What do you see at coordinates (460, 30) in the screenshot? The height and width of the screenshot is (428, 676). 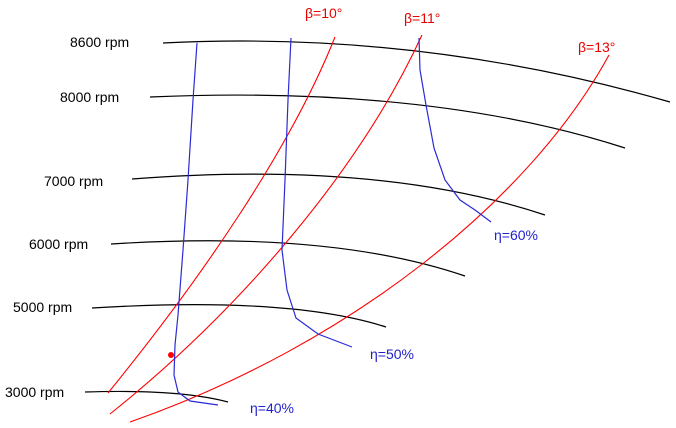 I see `blade-angle-labels: β=10° β=11° β=13°` at bounding box center [460, 30].